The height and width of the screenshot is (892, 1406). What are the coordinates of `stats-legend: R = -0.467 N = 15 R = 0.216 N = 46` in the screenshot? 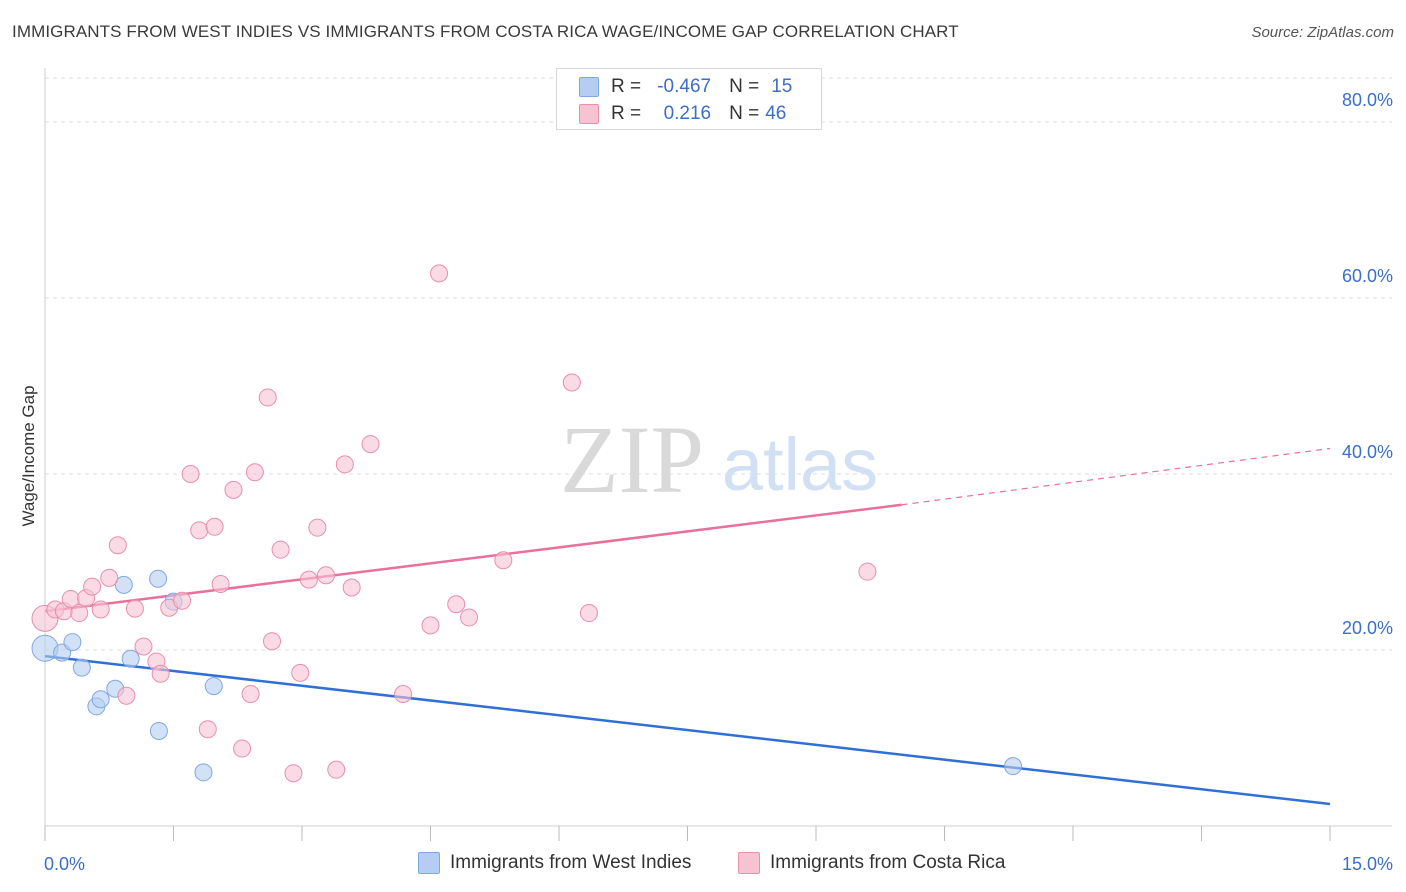 It's located at (689, 99).